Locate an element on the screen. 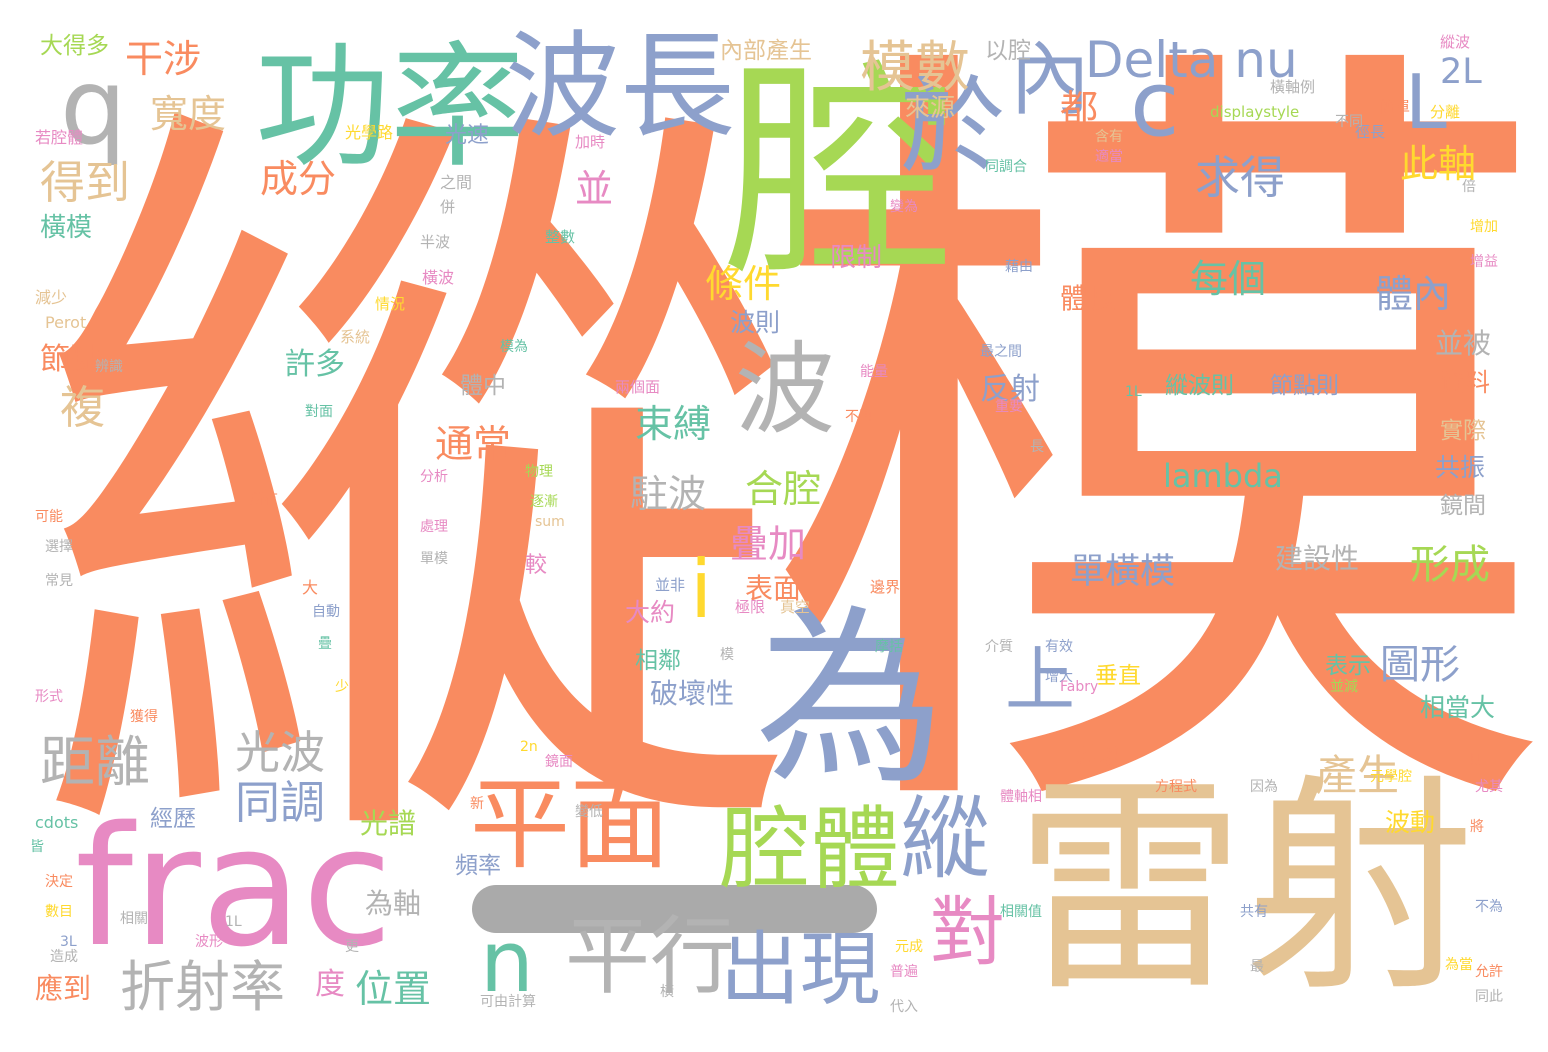 The image size is (1548, 1052). cloud-word: 合腔 is located at coordinates (783, 489).